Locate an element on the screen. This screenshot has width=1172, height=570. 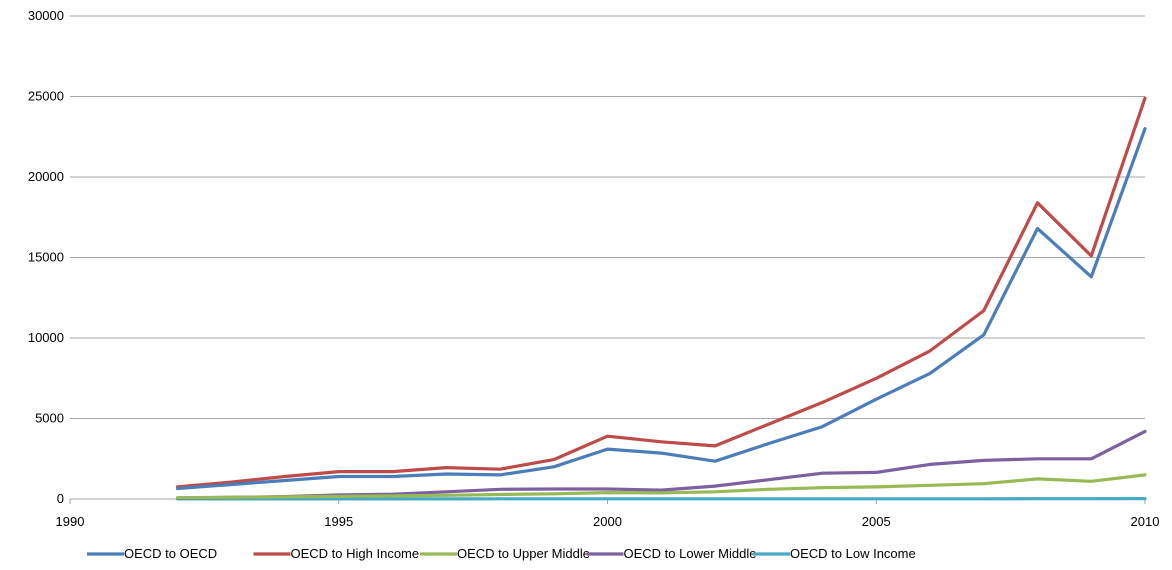
y-axis-tick-labels: 0 5000 10000 15000 20000 25000 30000 is located at coordinates (46, 257).